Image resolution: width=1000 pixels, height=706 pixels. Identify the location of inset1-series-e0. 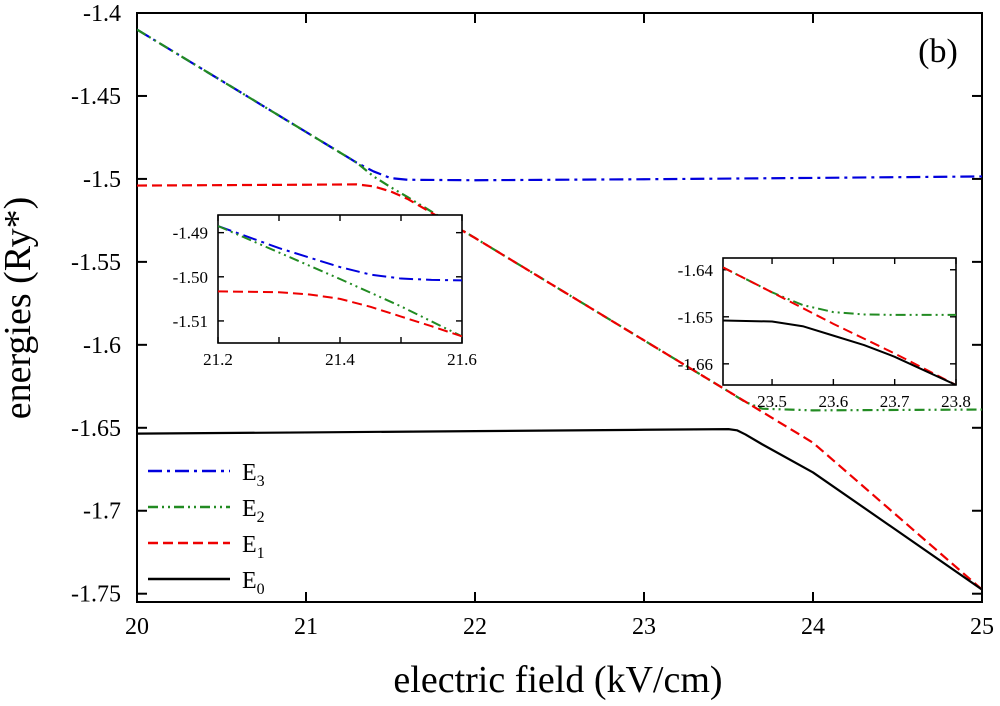
(839, 352).